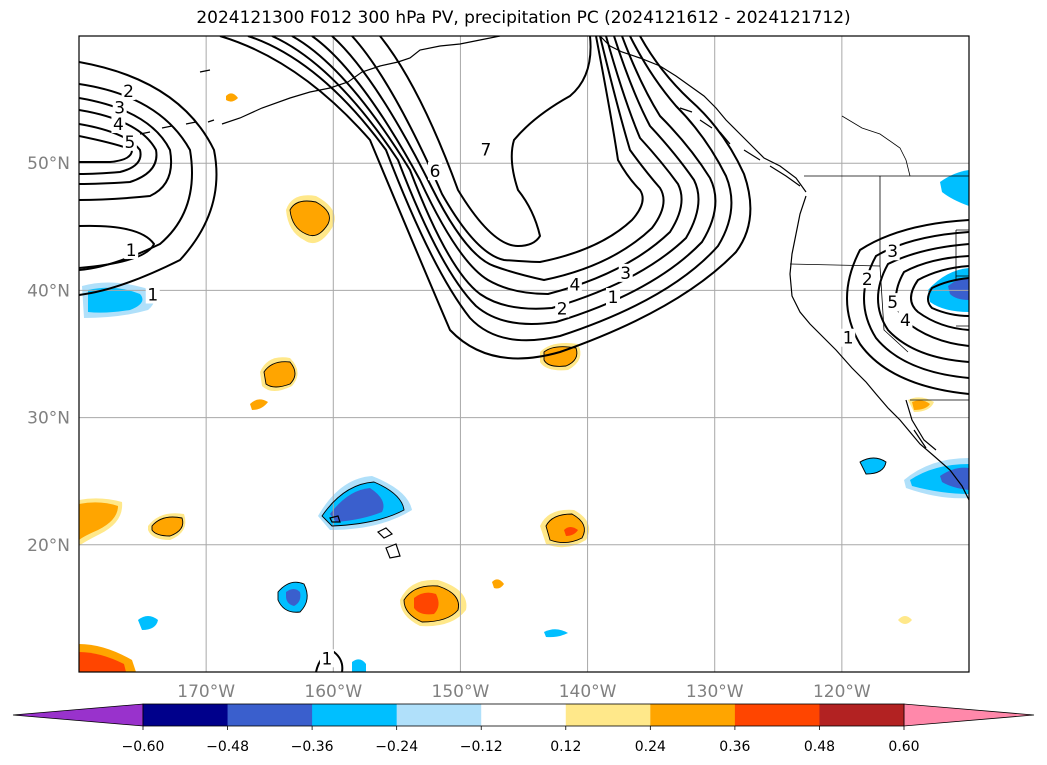 The image size is (1047, 765). I want to click on coastline-us-west, so click(879, 348).